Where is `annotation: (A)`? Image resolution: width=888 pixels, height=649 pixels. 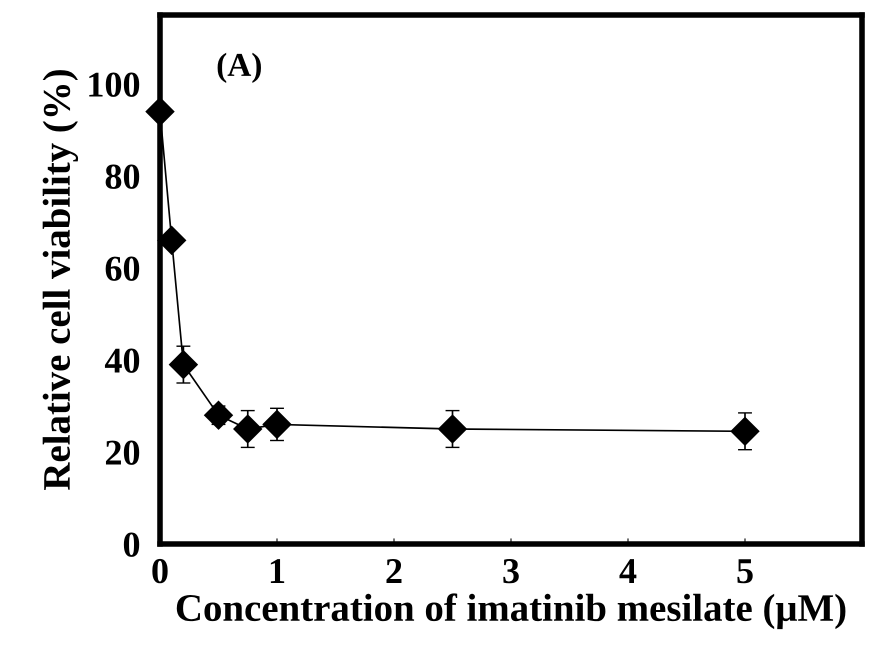 annotation: (A) is located at coordinates (239, 68).